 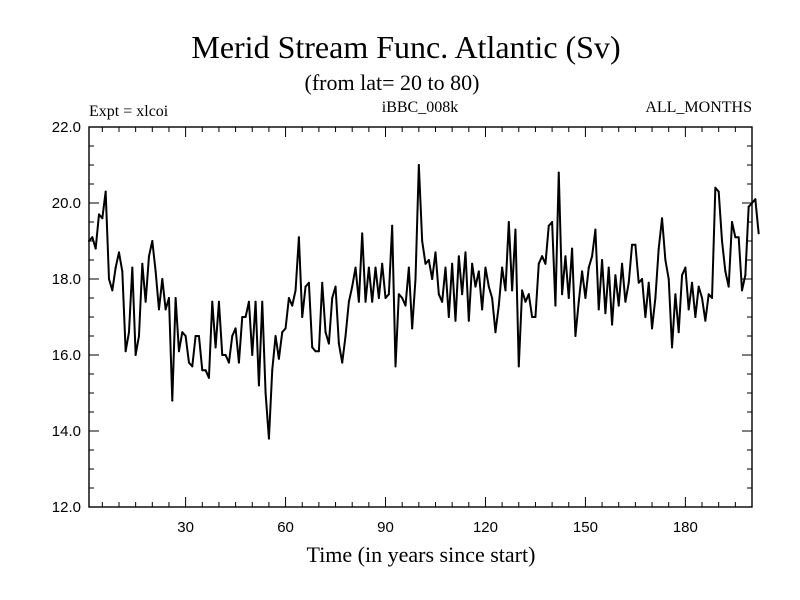 What do you see at coordinates (129, 111) in the screenshot?
I see `experiment-label: Expt = xlcoi` at bounding box center [129, 111].